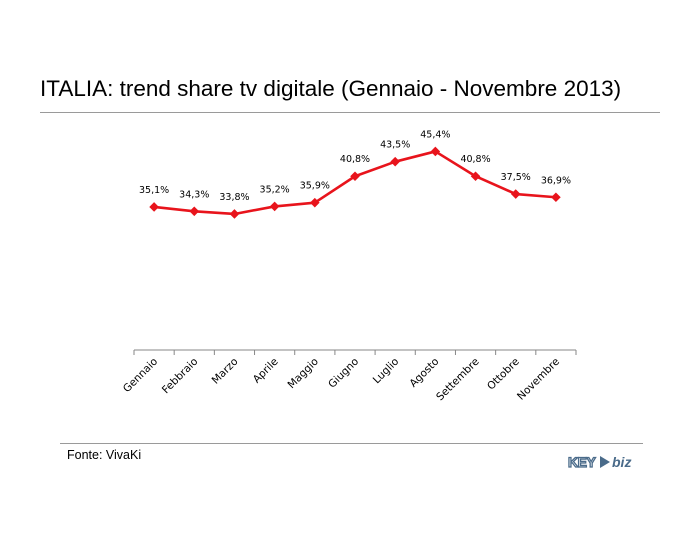 The height and width of the screenshot is (550, 700). Describe the element at coordinates (458, 380) in the screenshot. I see `x-tick-label: Settembre` at that location.